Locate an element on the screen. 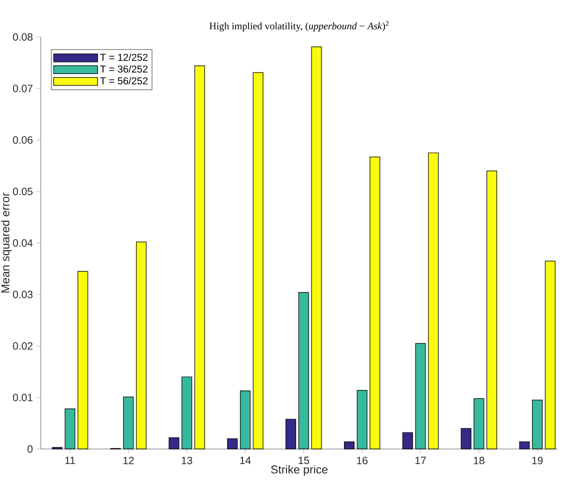  y-tick-label: 0.03 is located at coordinates (22, 294).